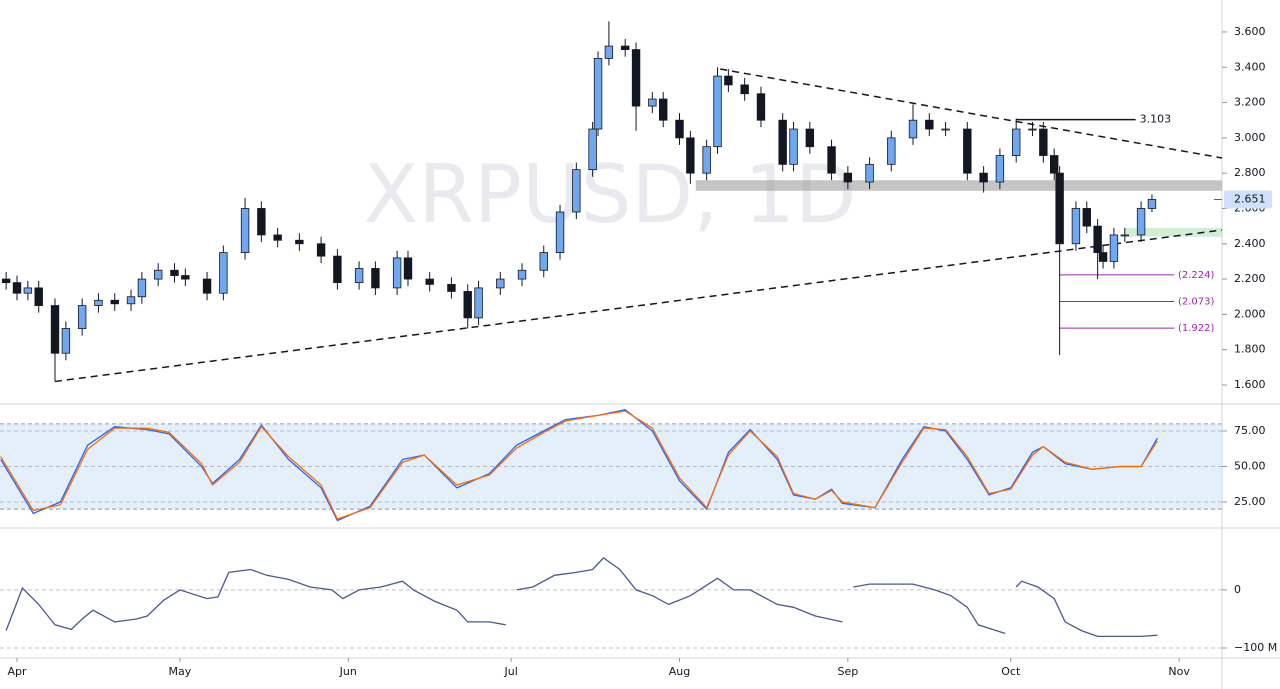 This screenshot has width=1280, height=689. What do you see at coordinates (1255, 647) in the screenshot?
I see `y-tick-label: −100 M` at bounding box center [1255, 647].